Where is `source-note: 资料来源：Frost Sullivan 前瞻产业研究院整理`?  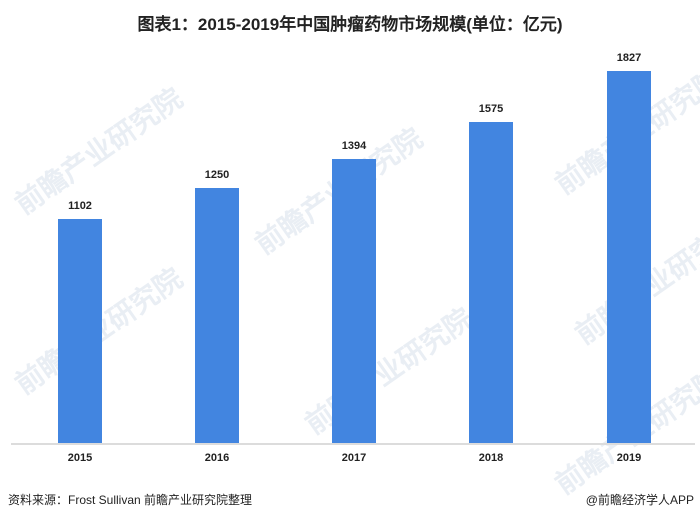 source-note: 资料来源：Frost Sullivan 前瞻产业研究院整理 is located at coordinates (130, 500).